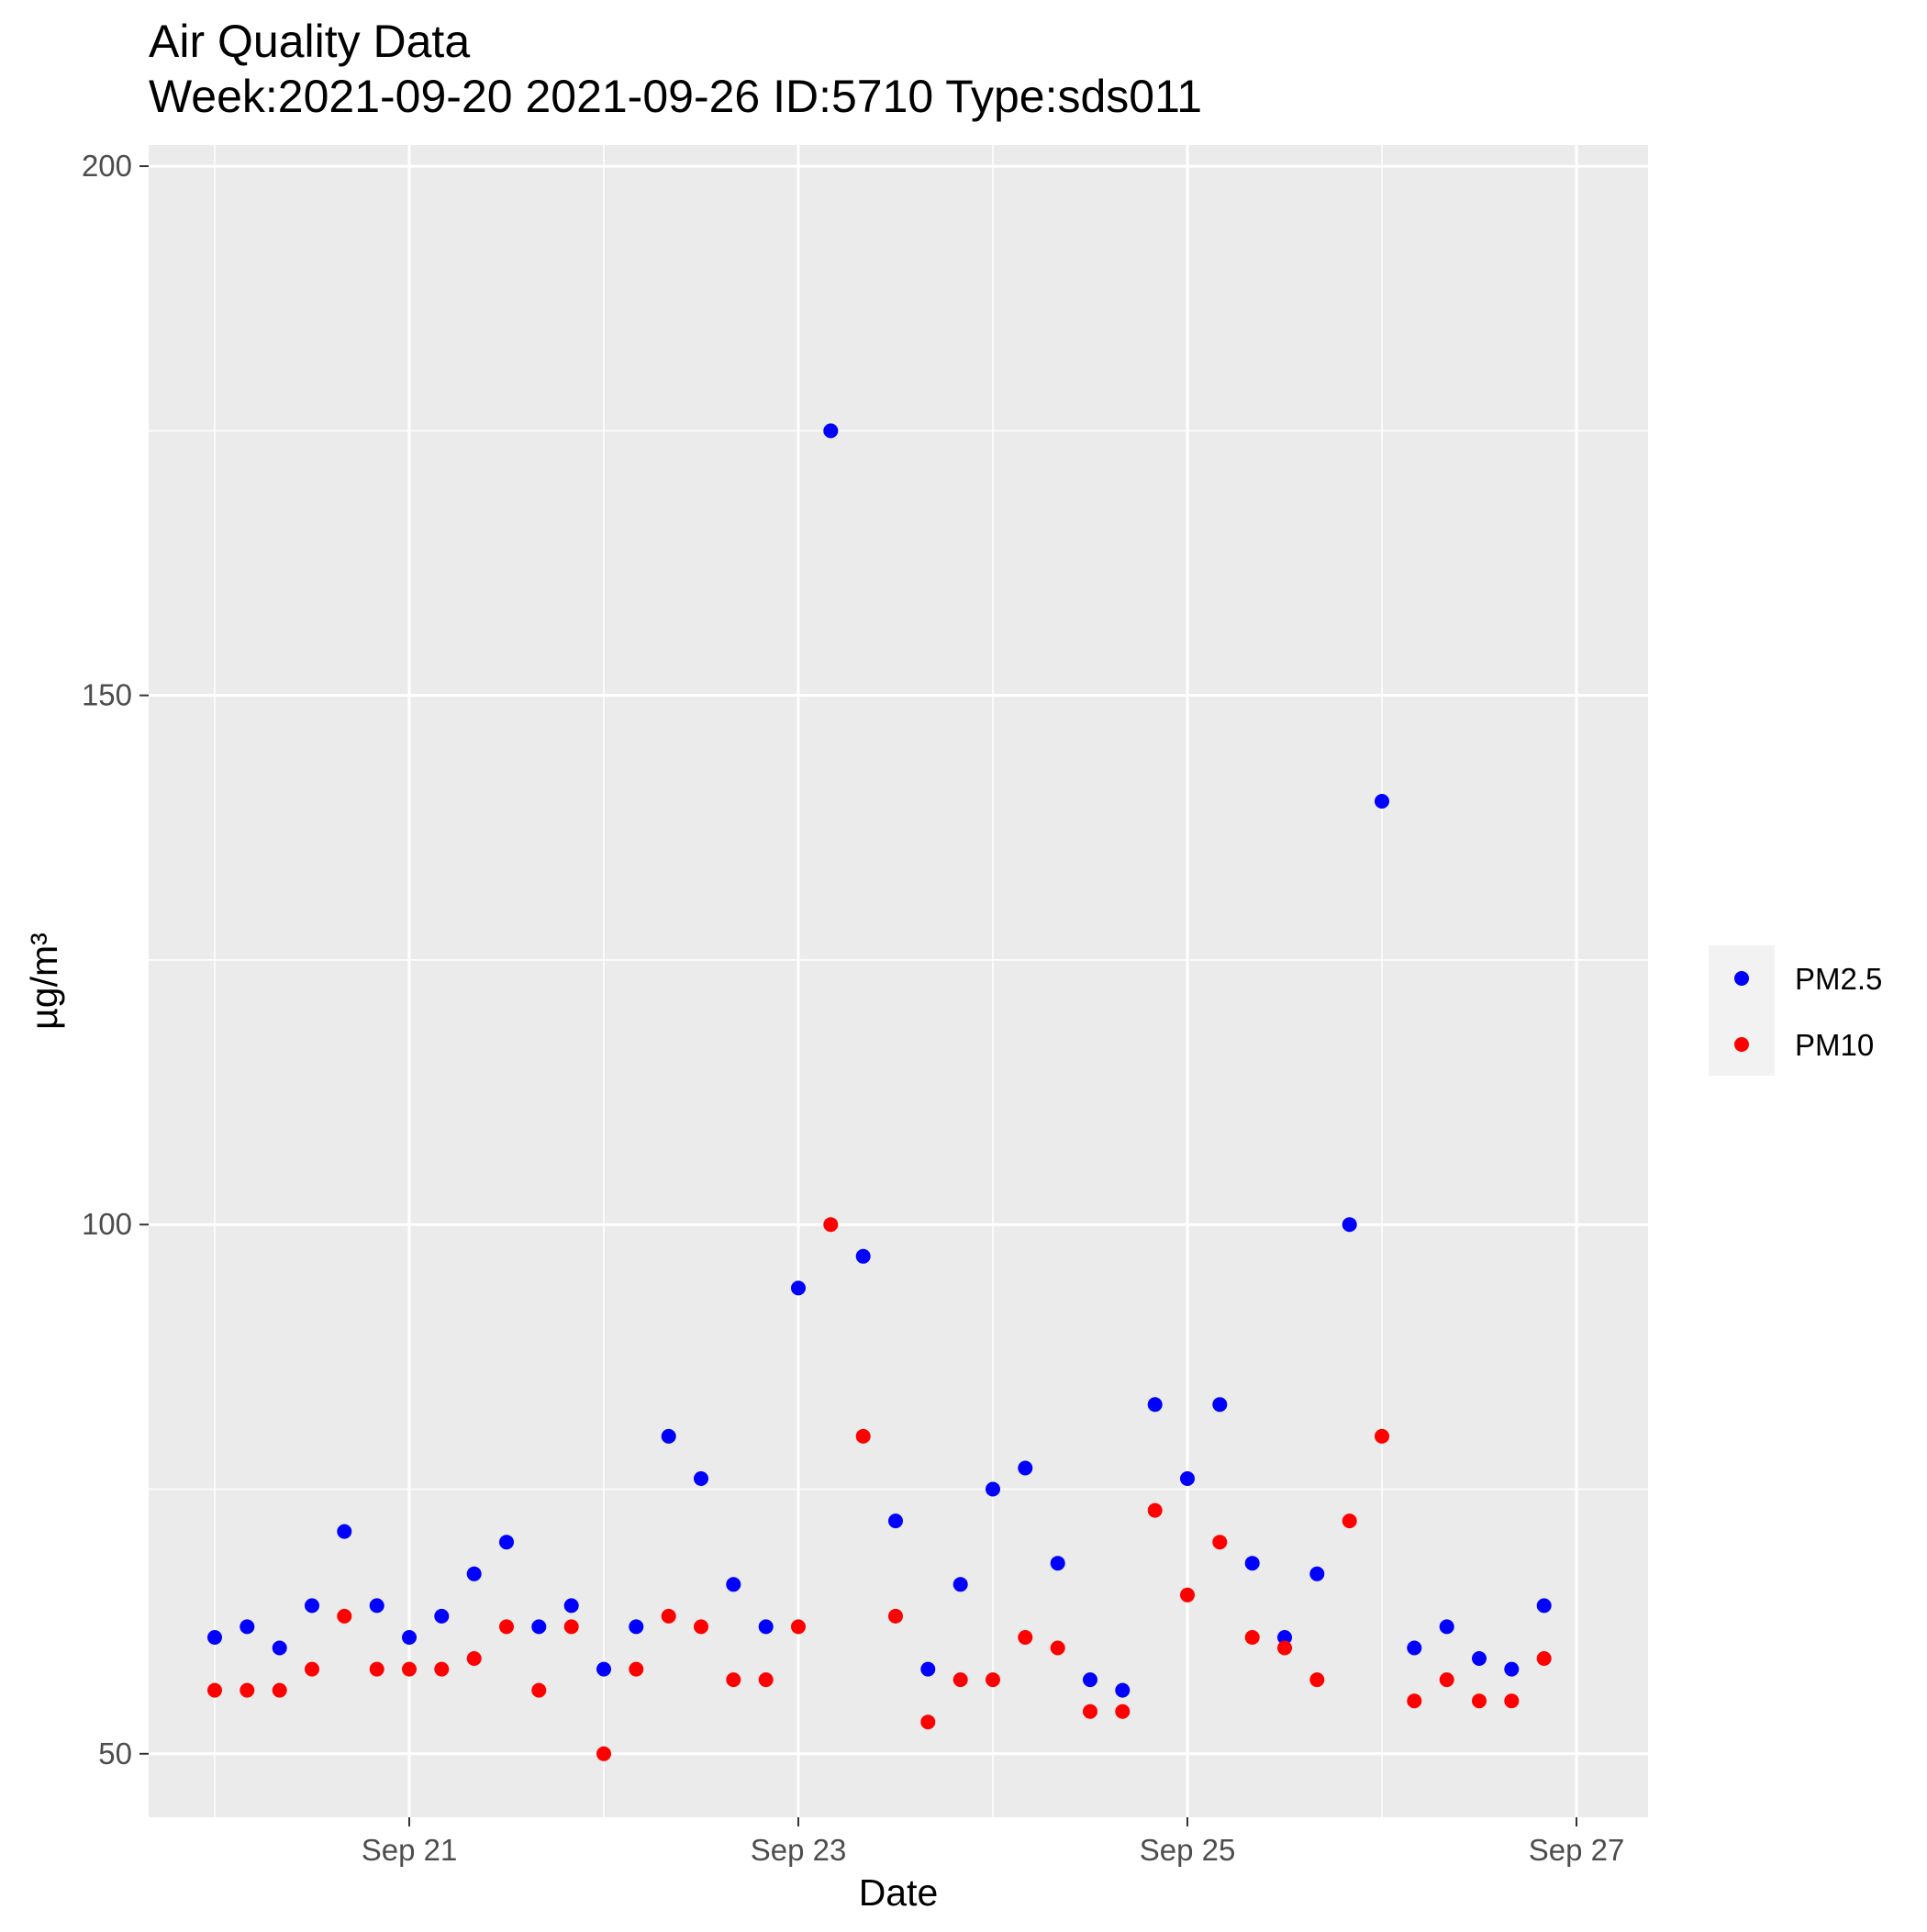 Image resolution: width=1927 pixels, height=1932 pixels. Describe the element at coordinates (107, 166) in the screenshot. I see `y-tick-label: 200` at that location.